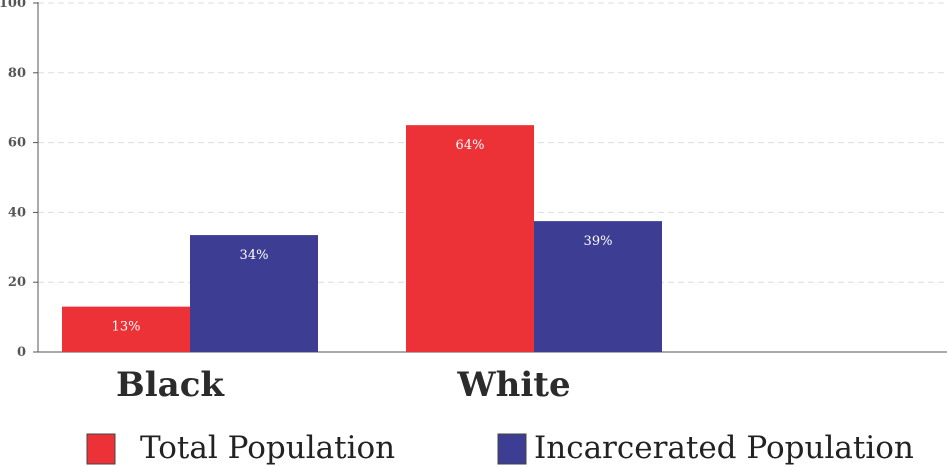 The width and height of the screenshot is (947, 467). What do you see at coordinates (101, 449) in the screenshot?
I see `legend-swatch-total-population` at bounding box center [101, 449].